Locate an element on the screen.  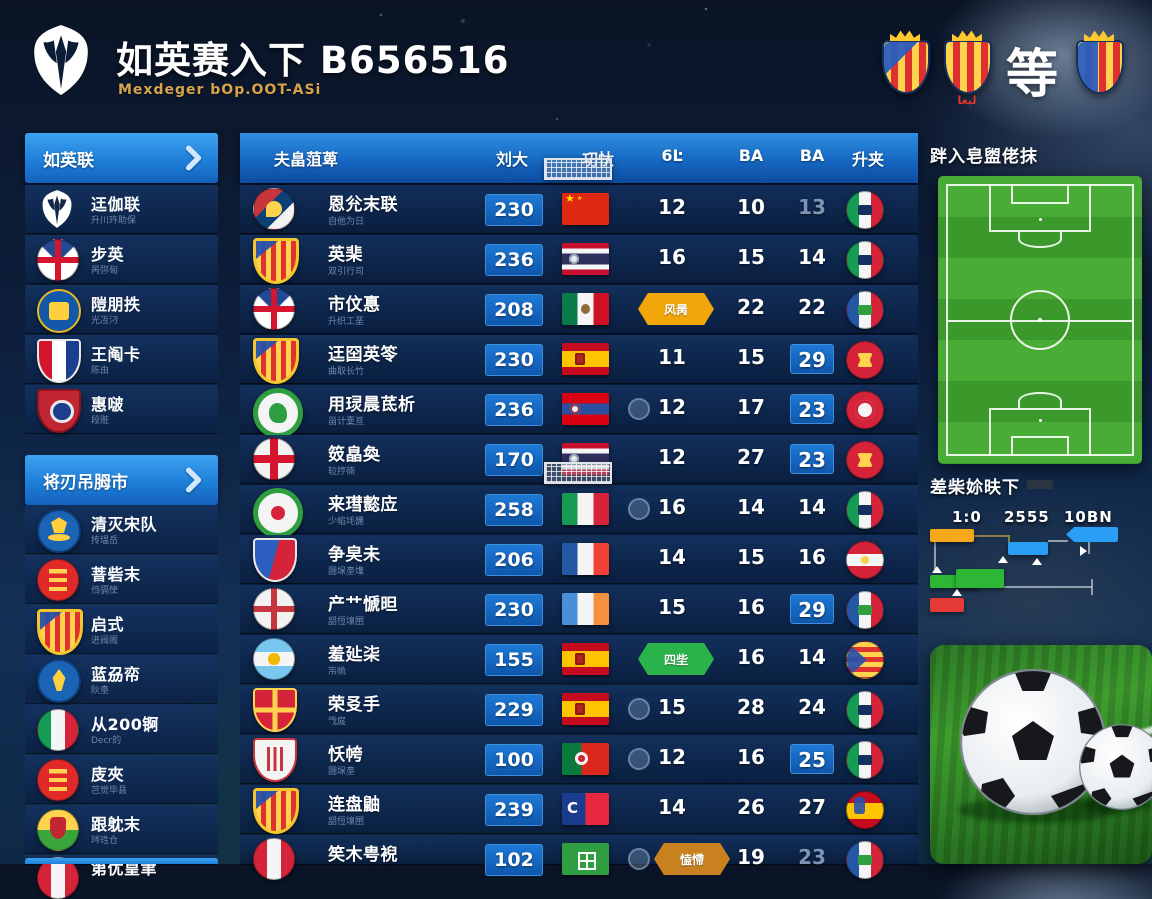
stat-value: 11 is located at coordinates (672, 357).